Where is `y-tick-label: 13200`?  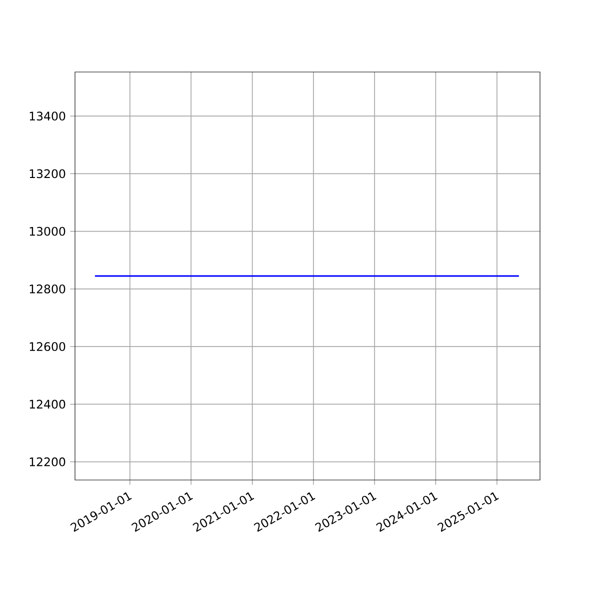
y-tick-label: 13200 is located at coordinates (48, 173).